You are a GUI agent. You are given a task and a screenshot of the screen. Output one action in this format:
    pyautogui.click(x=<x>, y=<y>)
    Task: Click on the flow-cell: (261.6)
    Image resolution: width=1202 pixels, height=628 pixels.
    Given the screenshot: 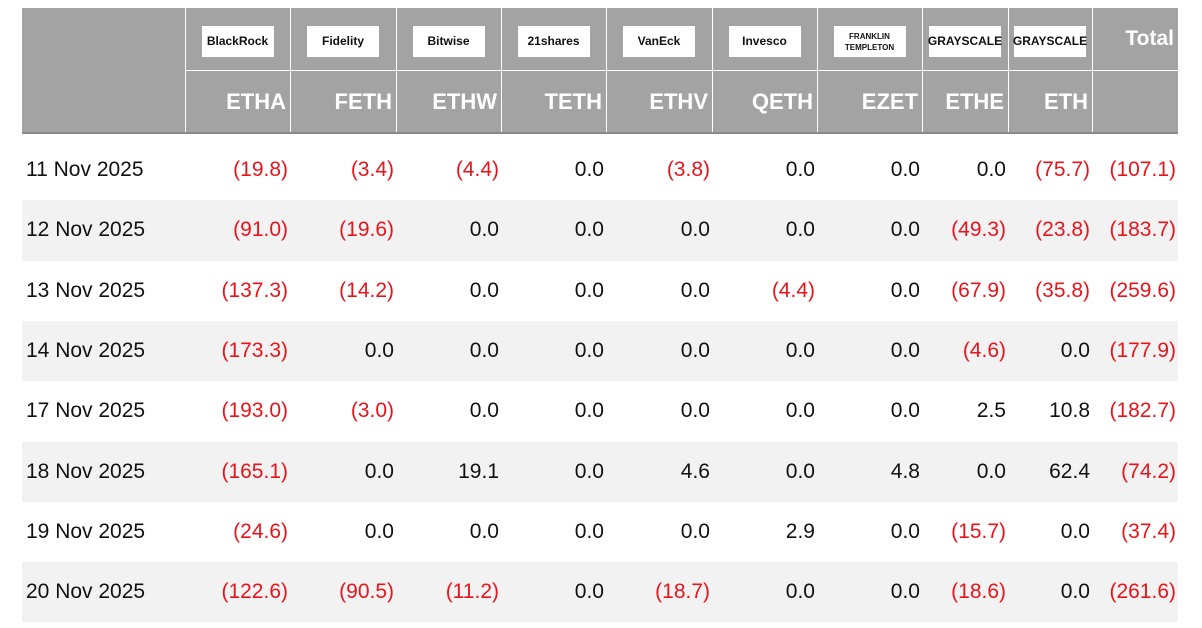 What is the action you would take?
    pyautogui.click(x=1142, y=592)
    